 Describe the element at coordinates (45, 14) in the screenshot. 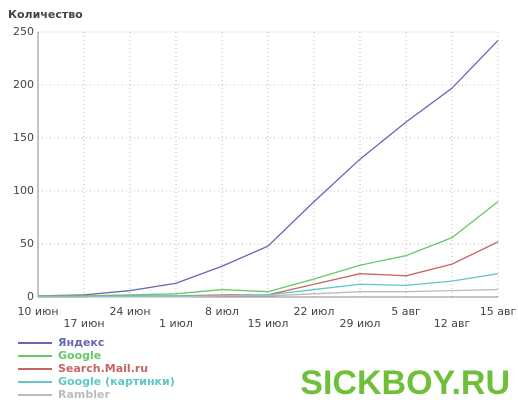

I see `y-axis-title: Количество` at that location.